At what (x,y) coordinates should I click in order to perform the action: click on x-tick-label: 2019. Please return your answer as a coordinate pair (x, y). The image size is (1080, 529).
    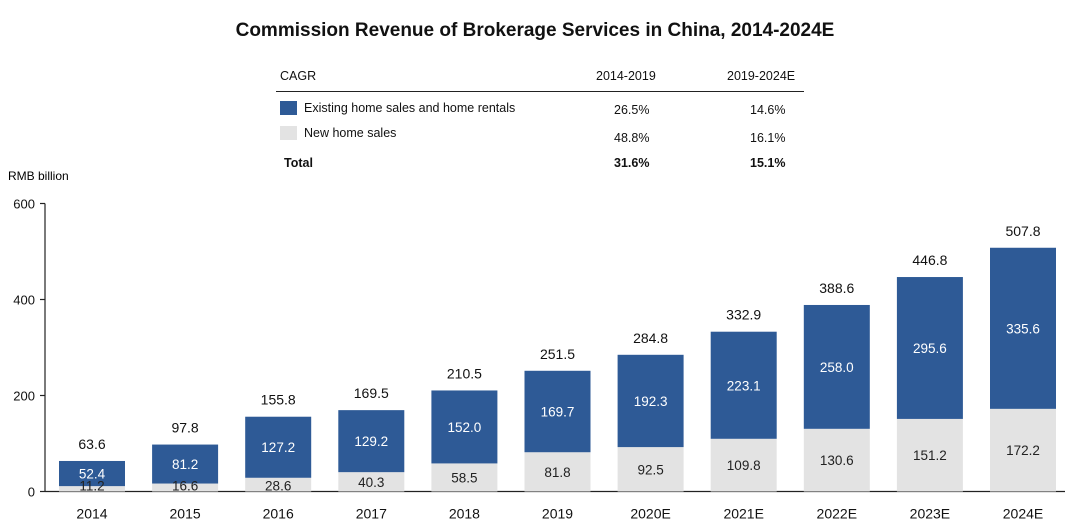
    Looking at the image, I should click on (557, 514).